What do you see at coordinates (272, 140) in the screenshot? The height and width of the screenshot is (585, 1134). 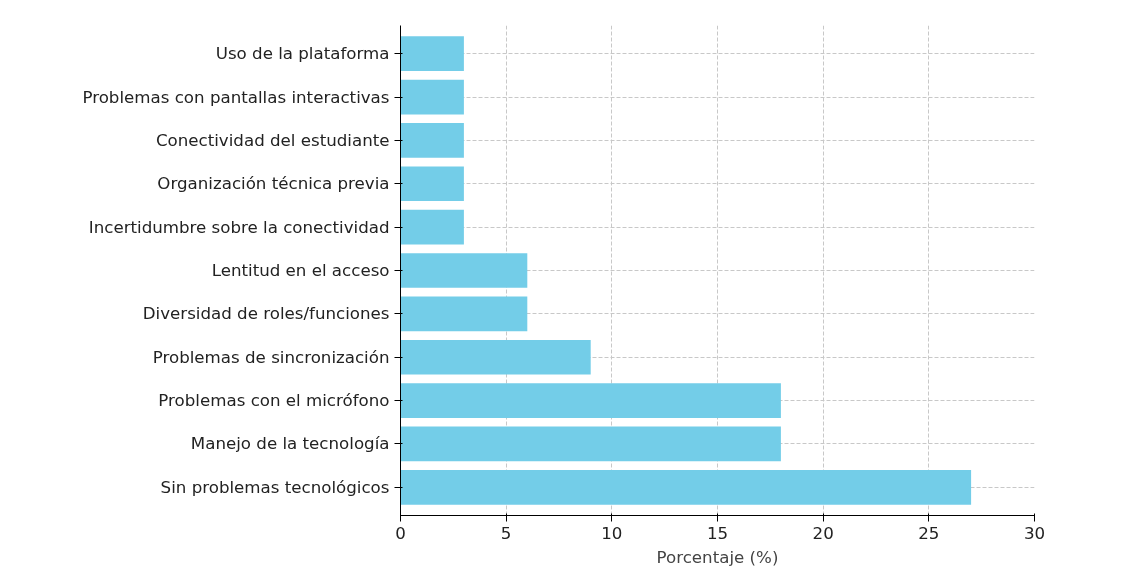 I see `y-tick-label: Conectividad del estudiante` at bounding box center [272, 140].